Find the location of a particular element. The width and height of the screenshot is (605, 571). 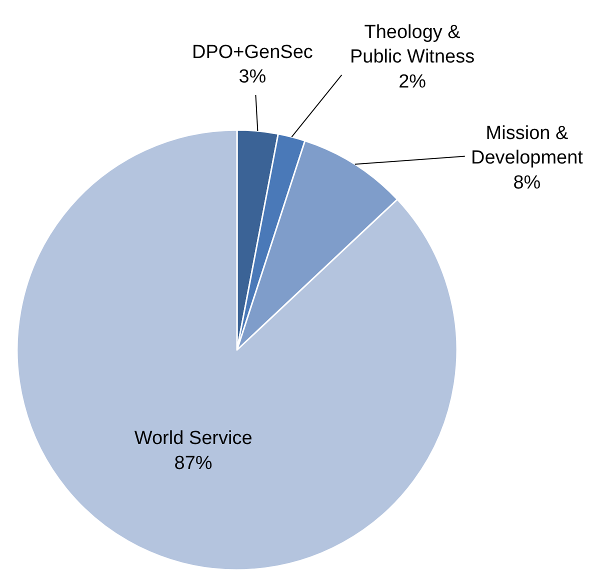

data-label: 87% is located at coordinates (193, 463).